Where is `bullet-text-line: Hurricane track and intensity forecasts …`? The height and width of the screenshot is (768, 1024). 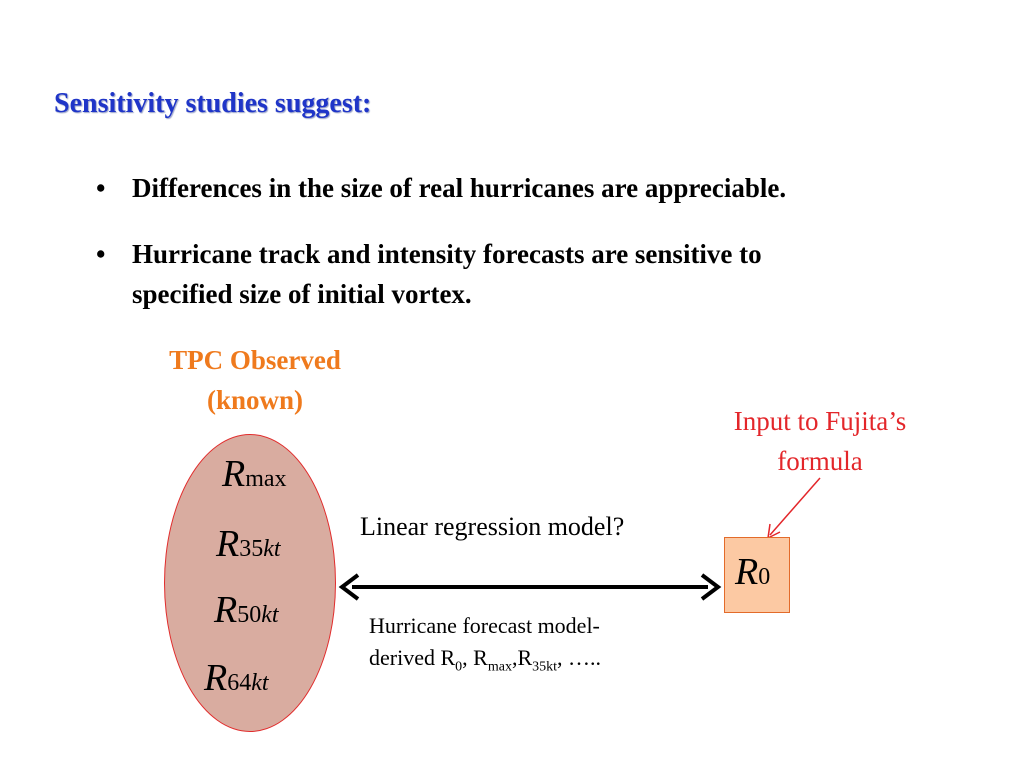 bullet-text-line: Hurricane track and intensity forecasts … is located at coordinates (447, 254).